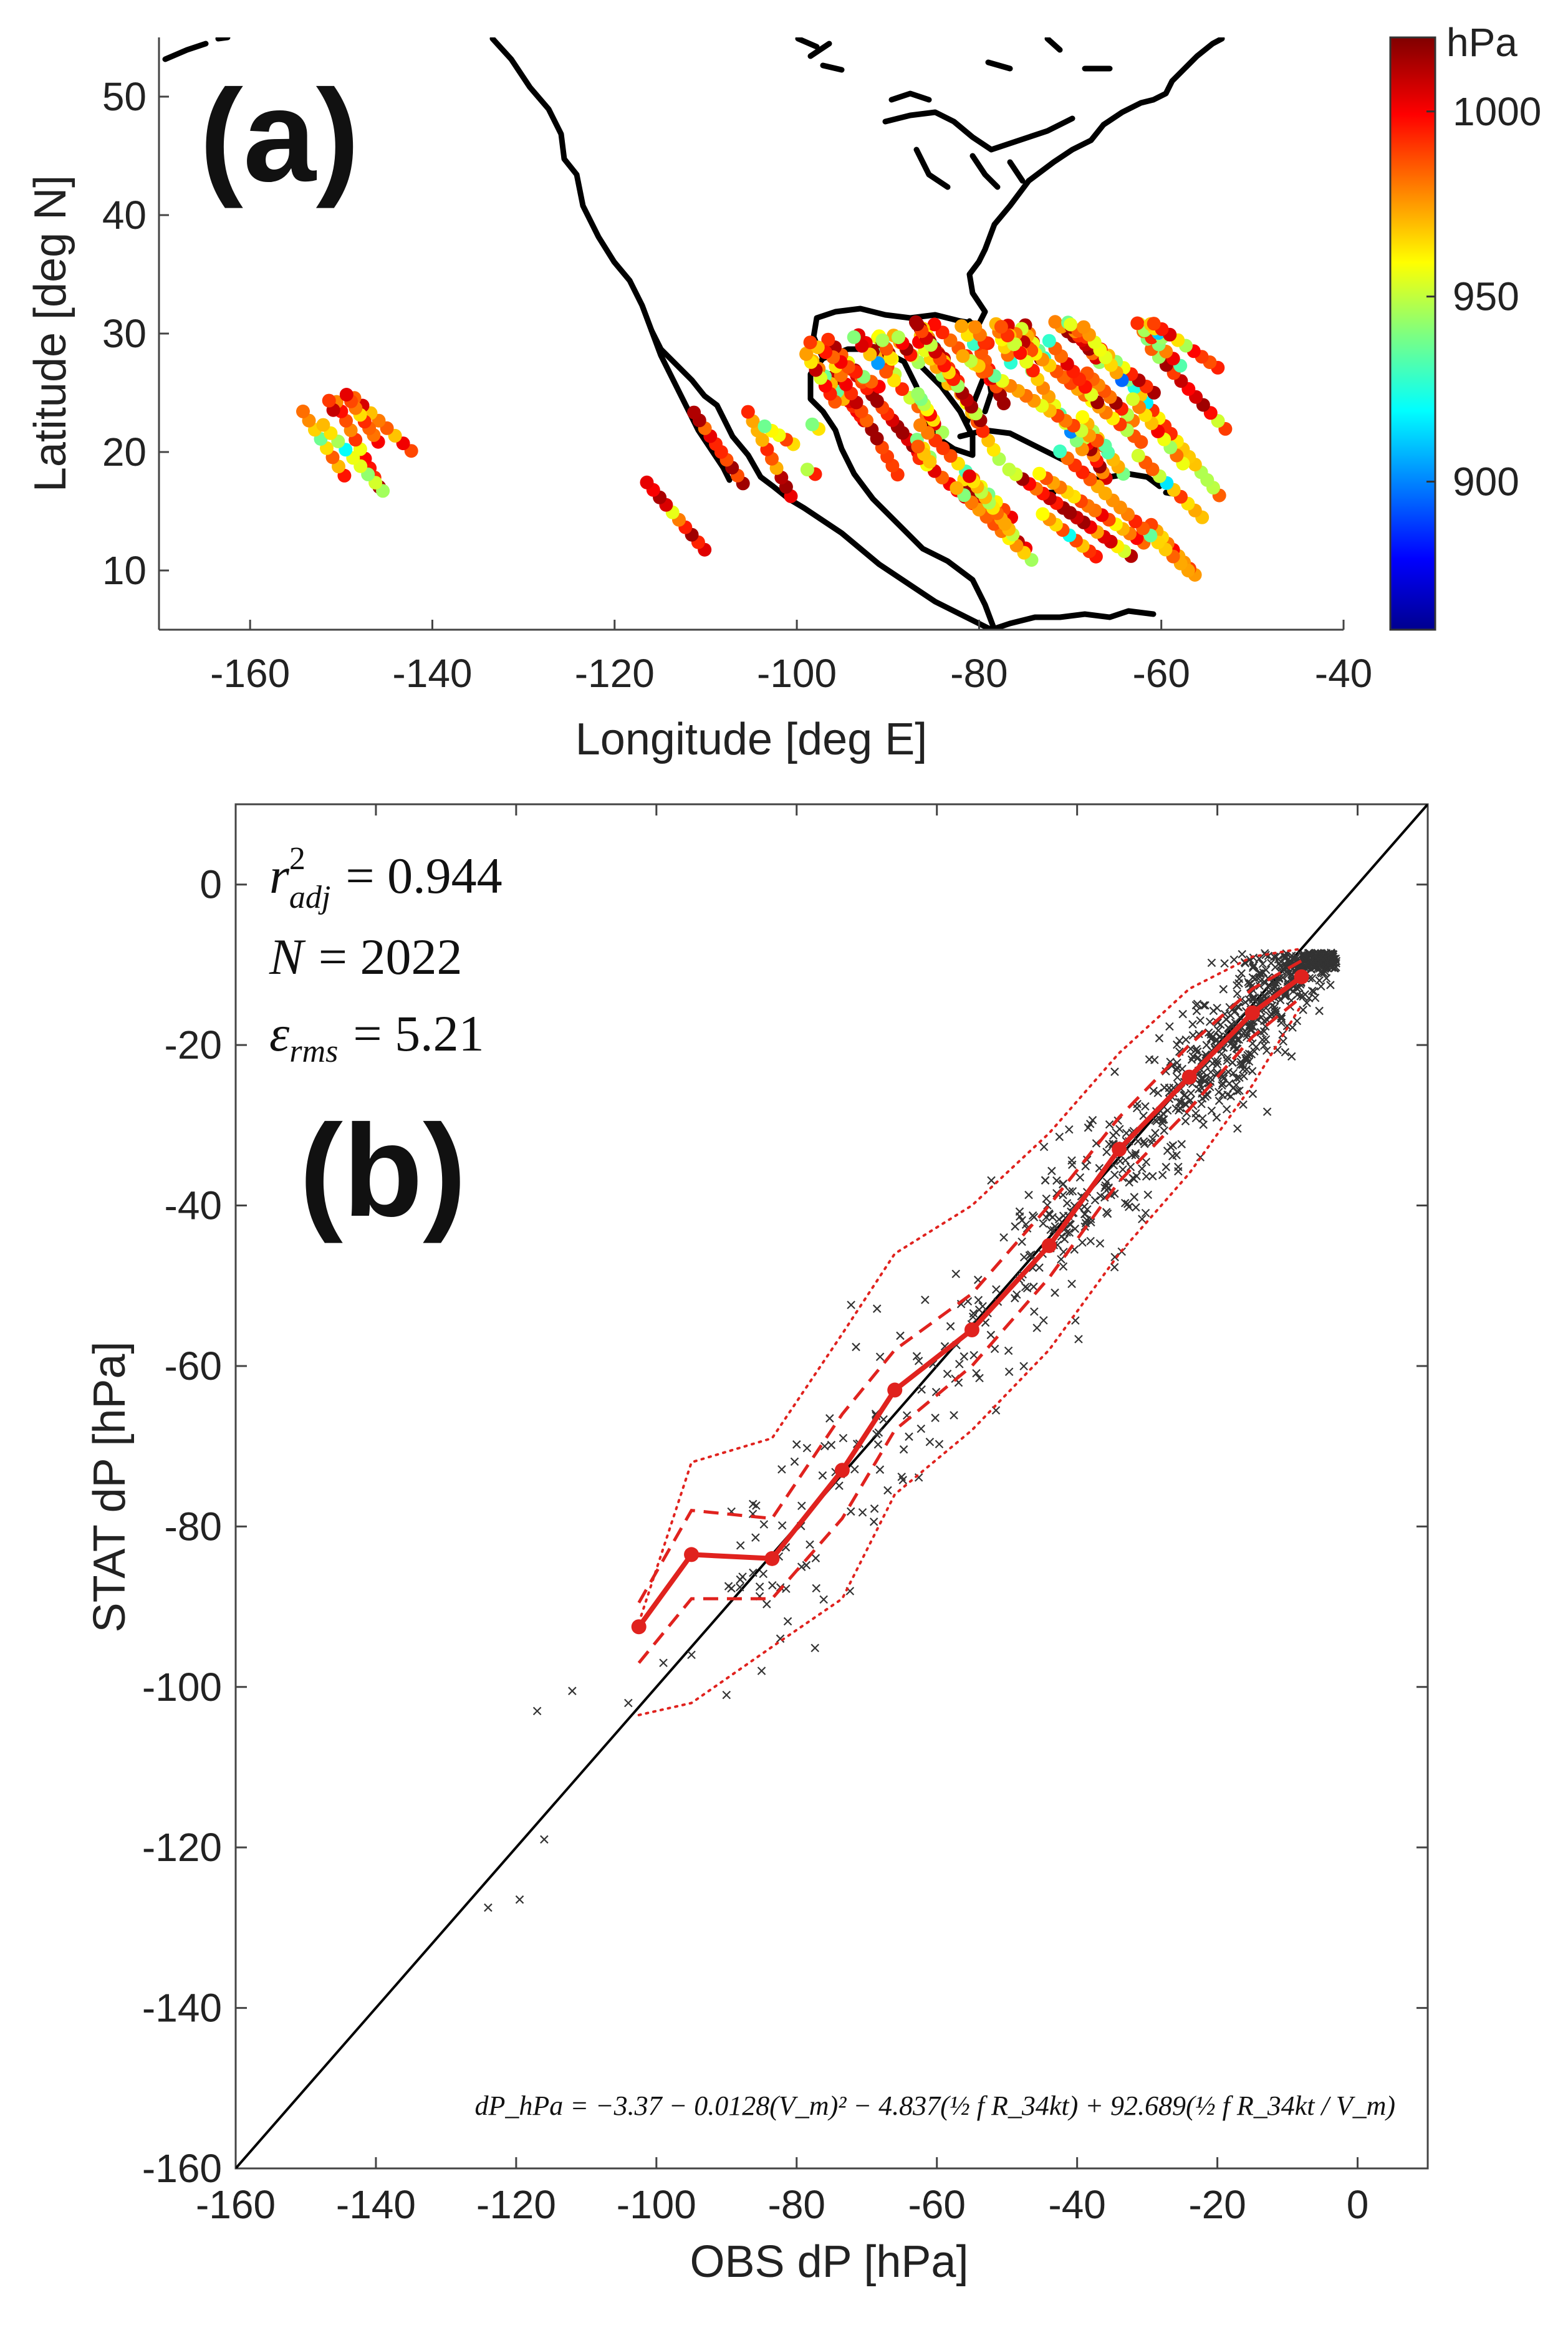 The image size is (1568, 2338). Describe the element at coordinates (1072, 619) in the screenshot. I see `coastline-south-america` at that location.